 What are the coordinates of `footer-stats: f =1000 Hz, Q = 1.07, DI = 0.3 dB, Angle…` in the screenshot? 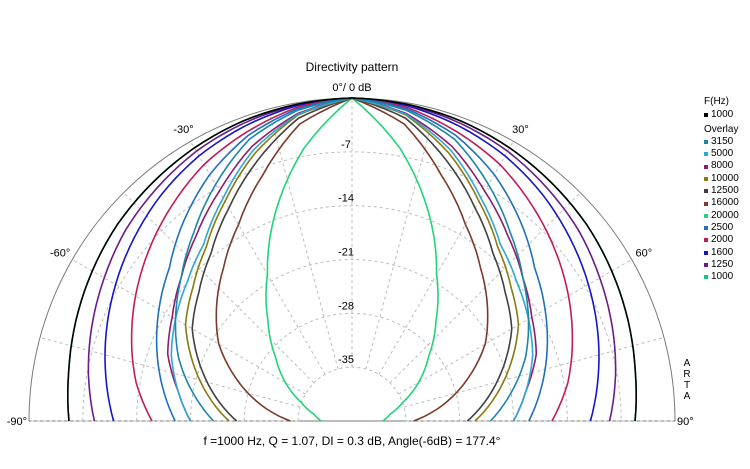 It's located at (352, 441).